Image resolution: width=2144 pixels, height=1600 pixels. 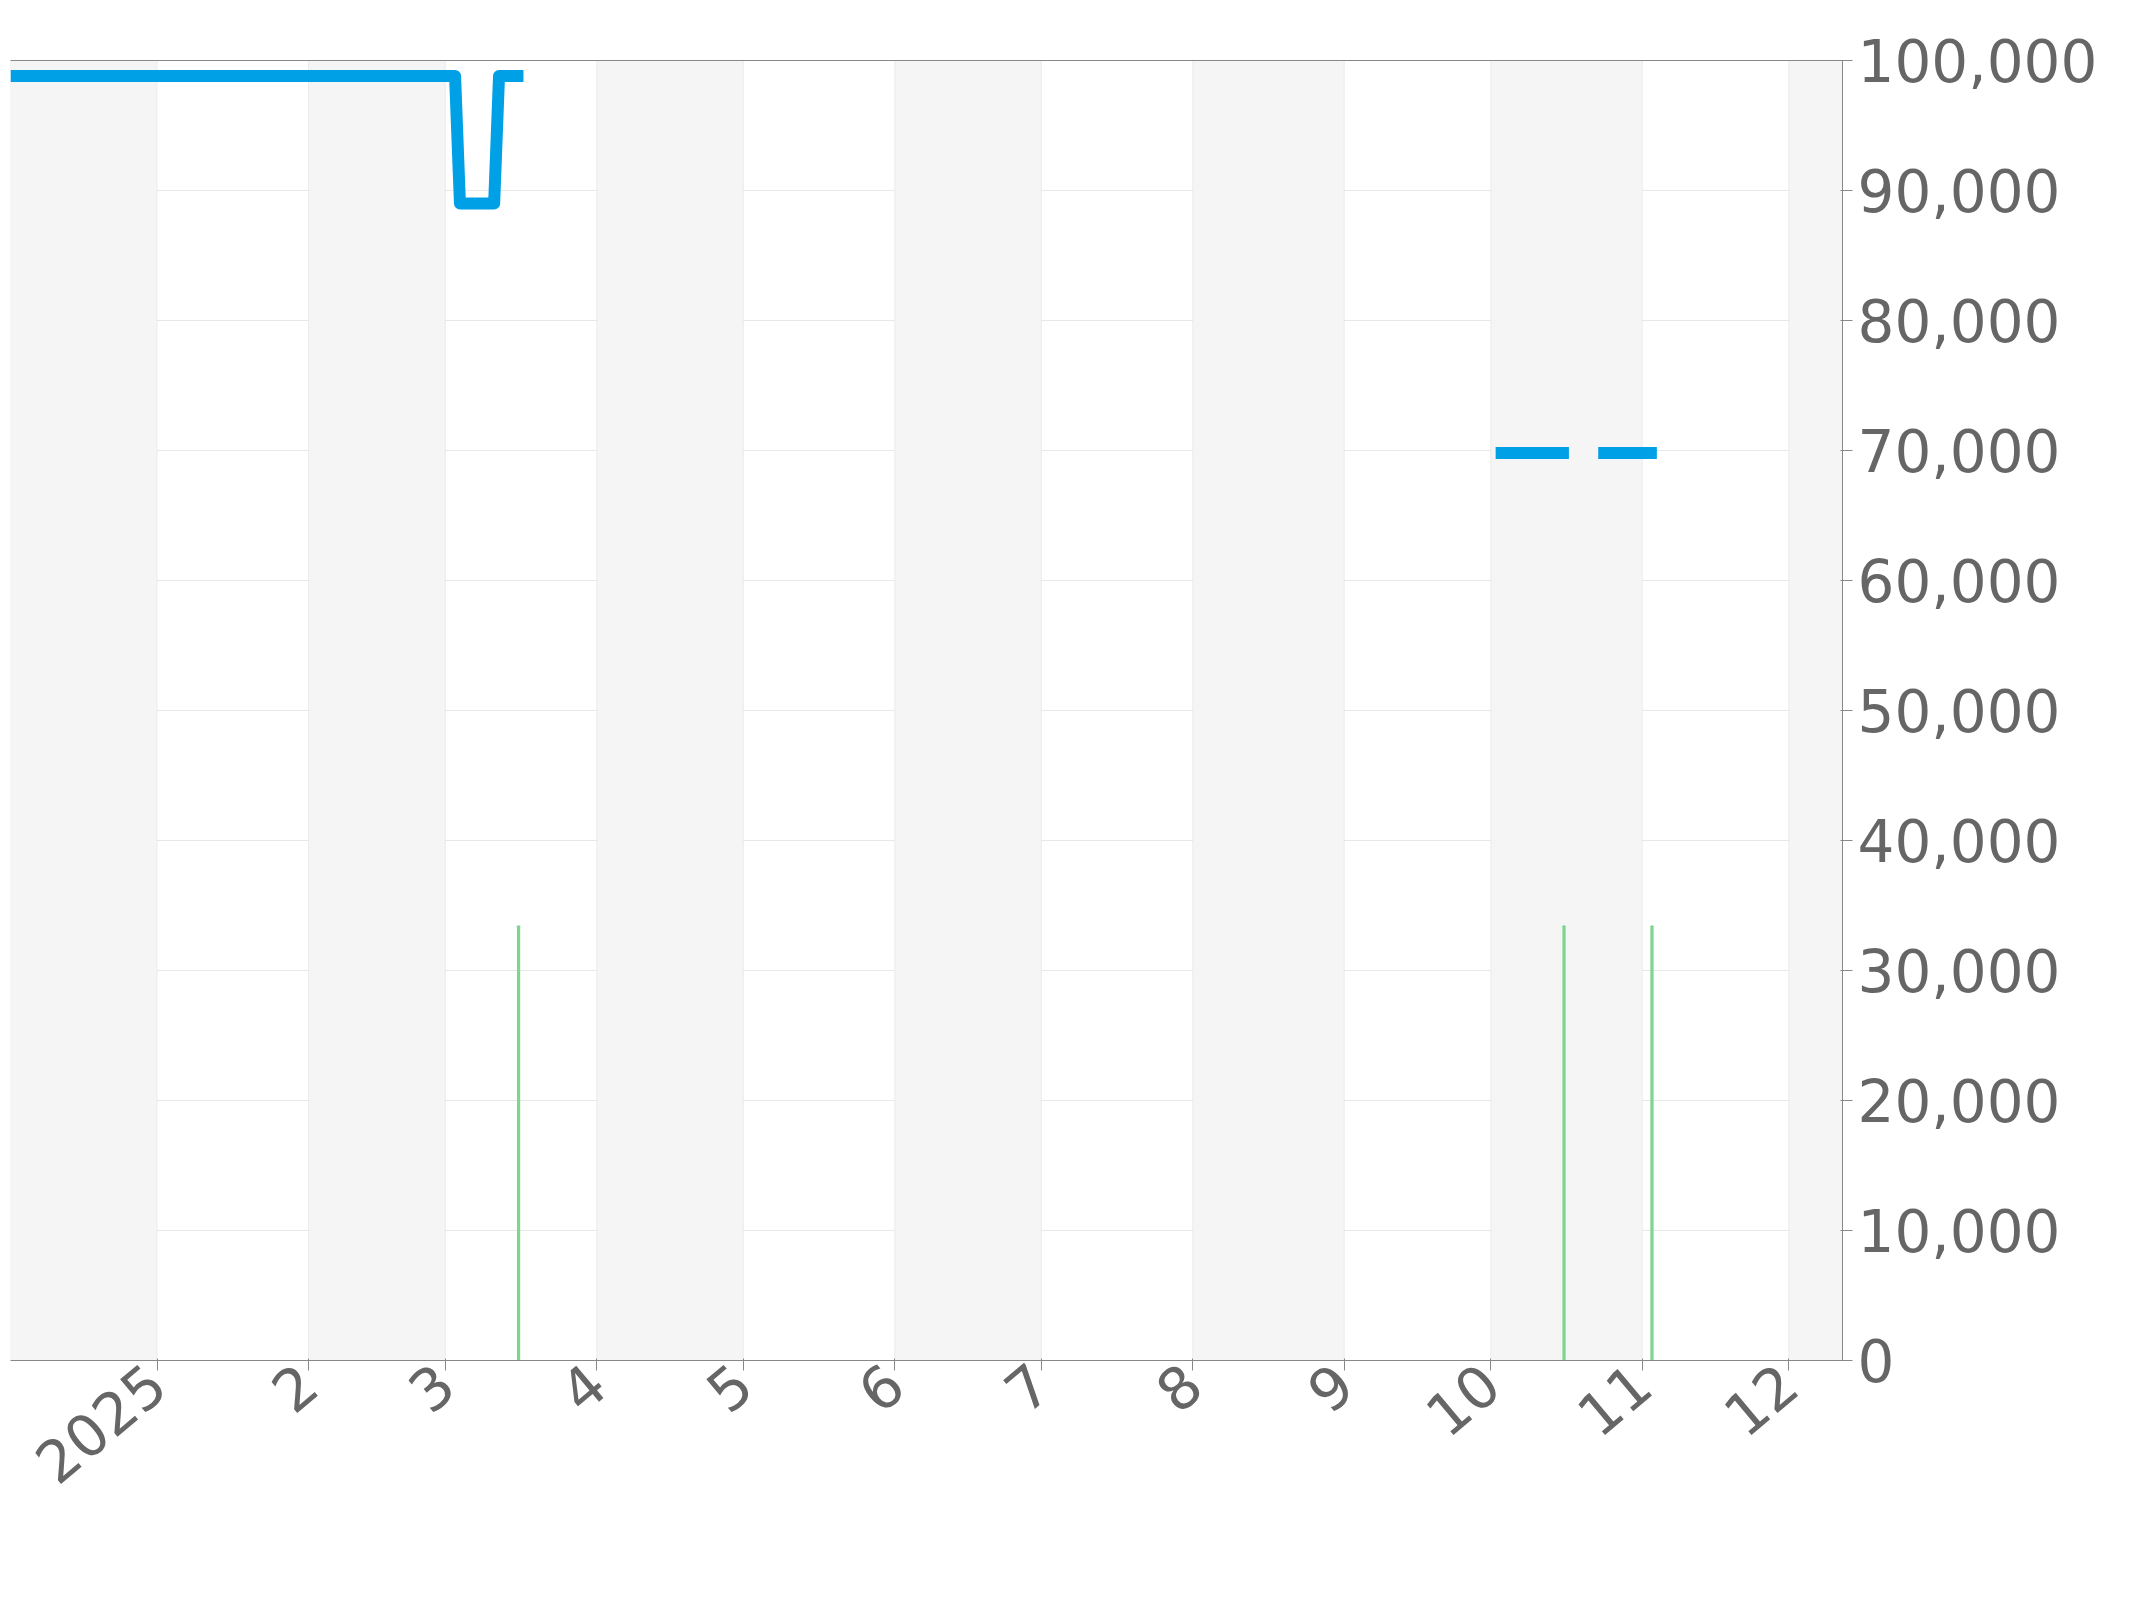 I want to click on y-tick-label: 0, so click(x=1876, y=1362).